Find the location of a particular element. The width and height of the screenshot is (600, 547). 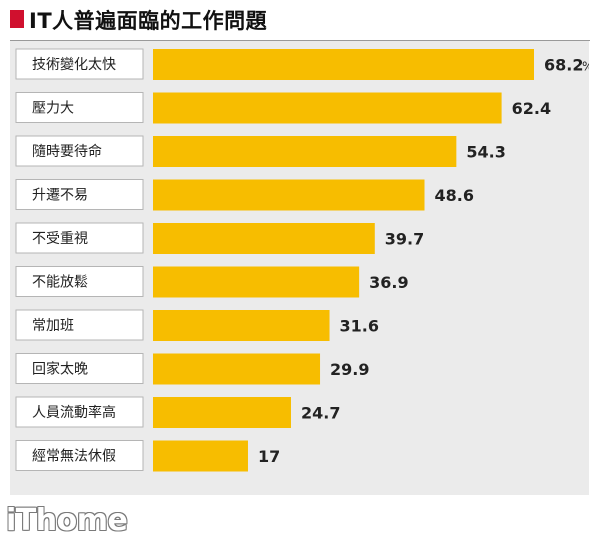

category-label: 技術變化太快 is located at coordinates (74, 65).